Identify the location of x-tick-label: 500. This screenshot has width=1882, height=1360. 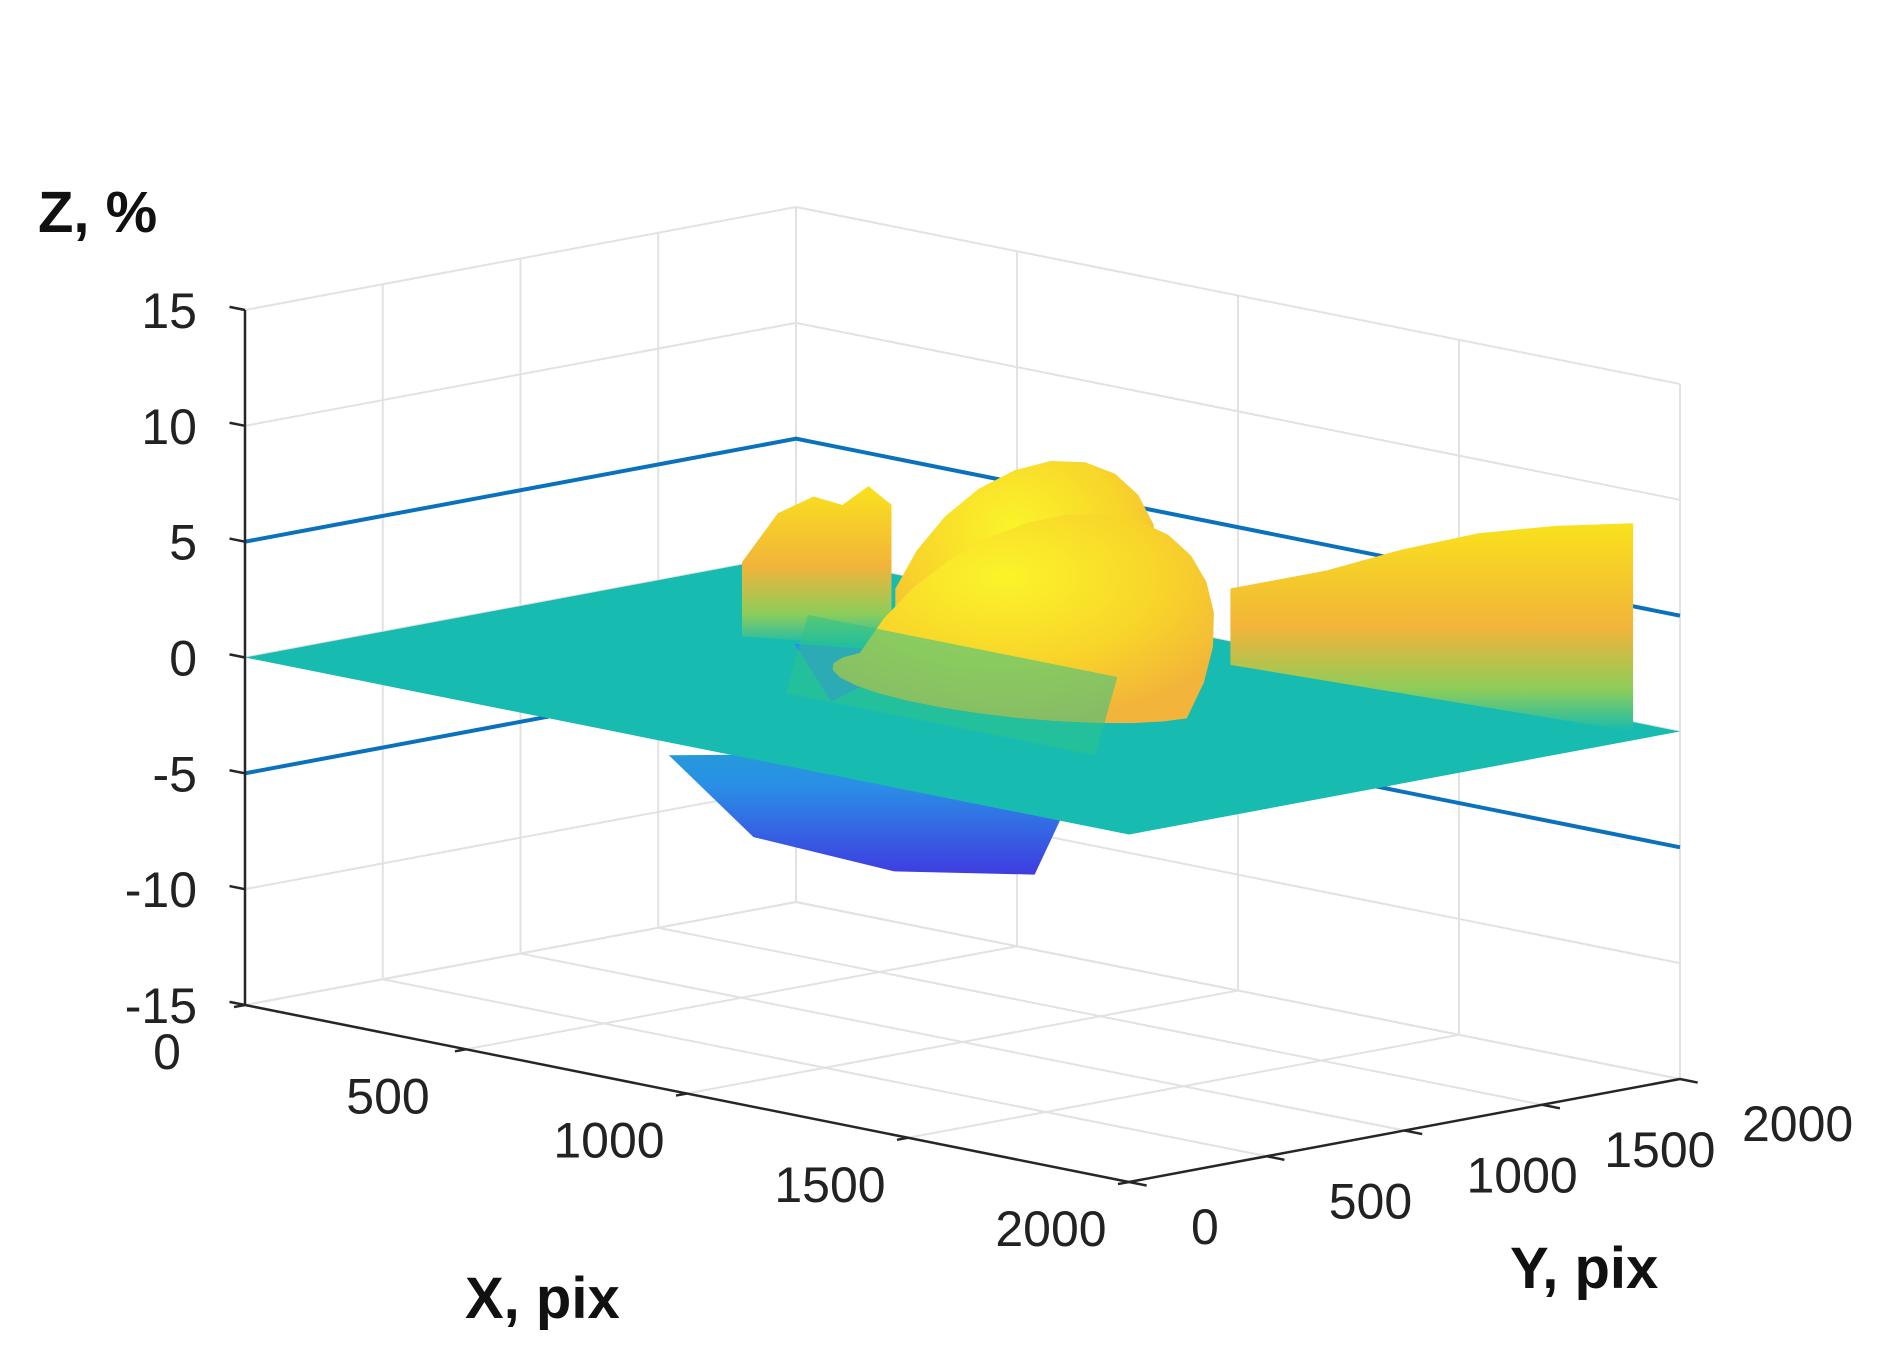
(387, 1096).